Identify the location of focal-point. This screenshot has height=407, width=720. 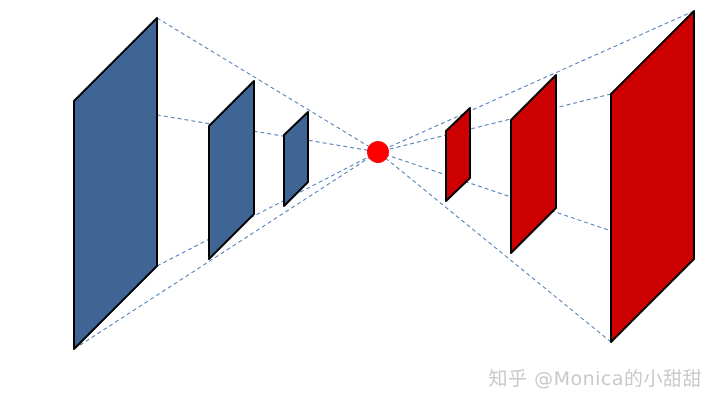
(378, 152).